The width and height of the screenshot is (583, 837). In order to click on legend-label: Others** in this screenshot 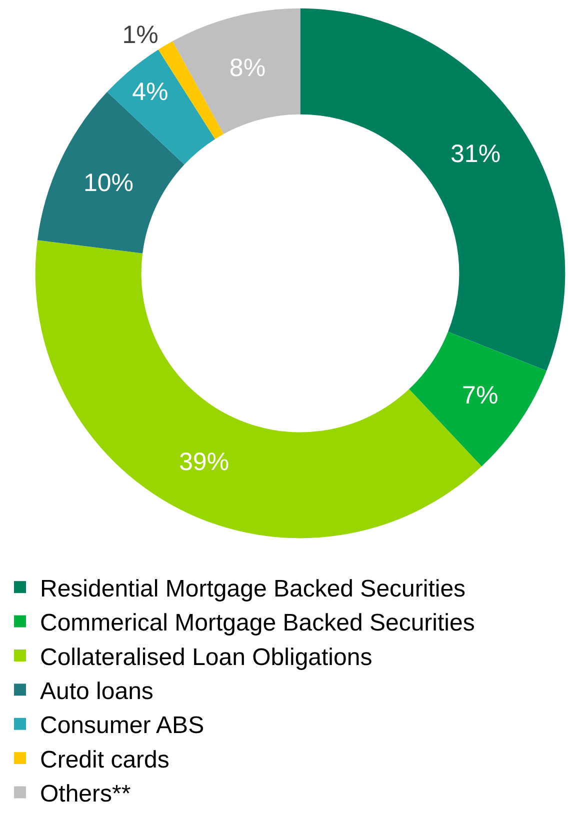, I will do `click(85, 794)`.